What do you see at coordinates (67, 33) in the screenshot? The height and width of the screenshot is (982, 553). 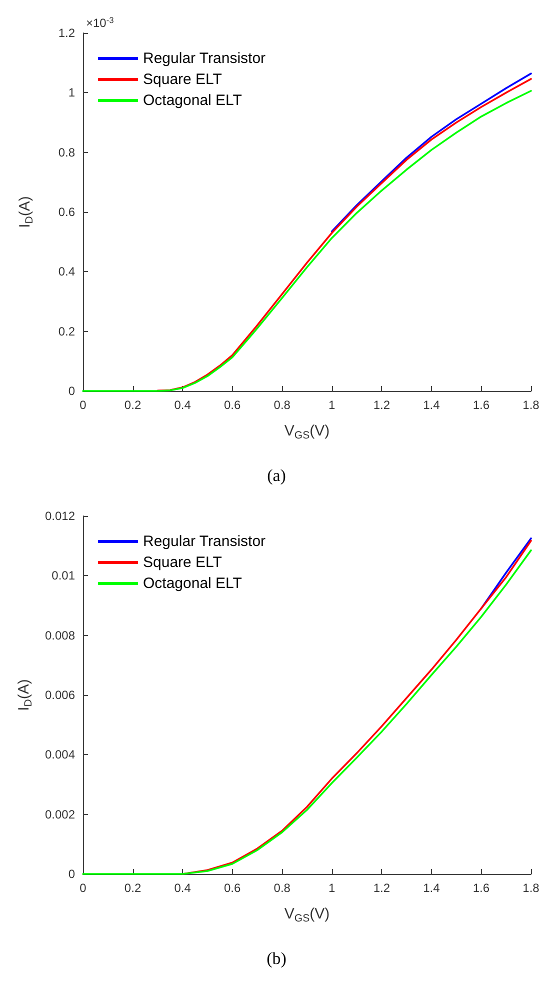 I see `y-tick-label: 1.2` at bounding box center [67, 33].